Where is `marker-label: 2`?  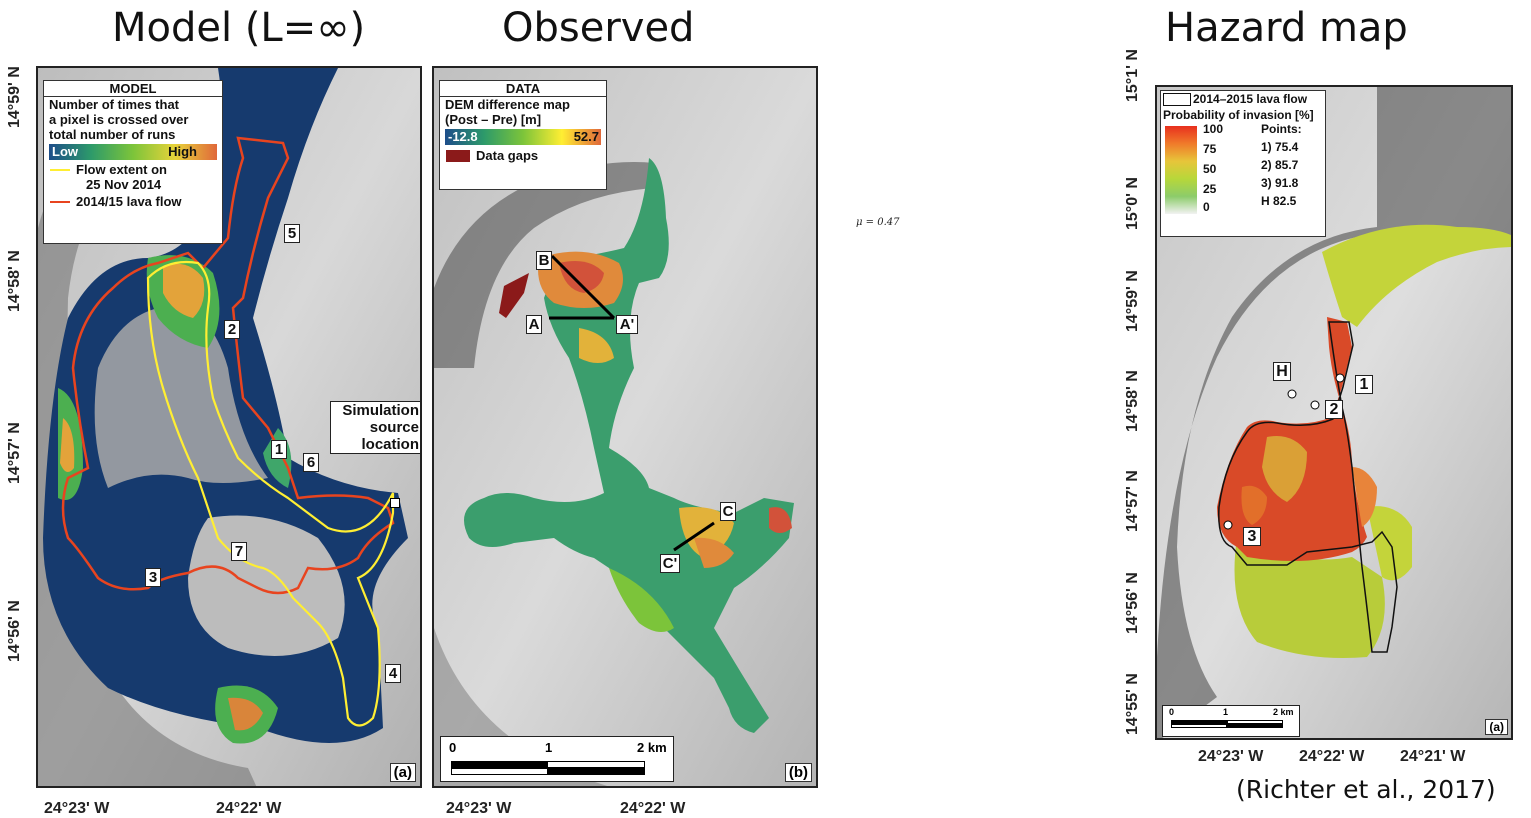 marker-label: 2 is located at coordinates (1334, 409).